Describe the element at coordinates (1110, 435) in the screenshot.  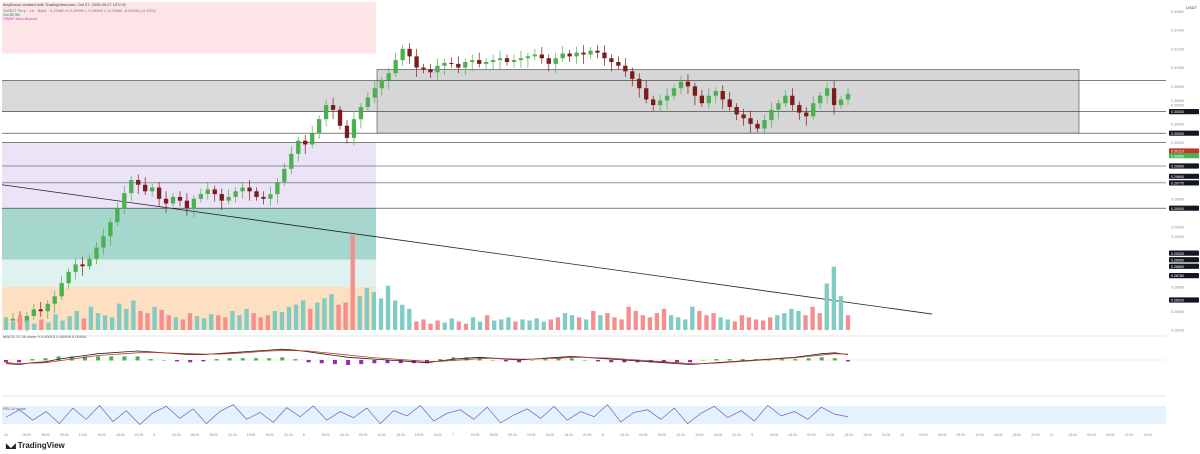
I see `time-label-59: 09:00` at that location.